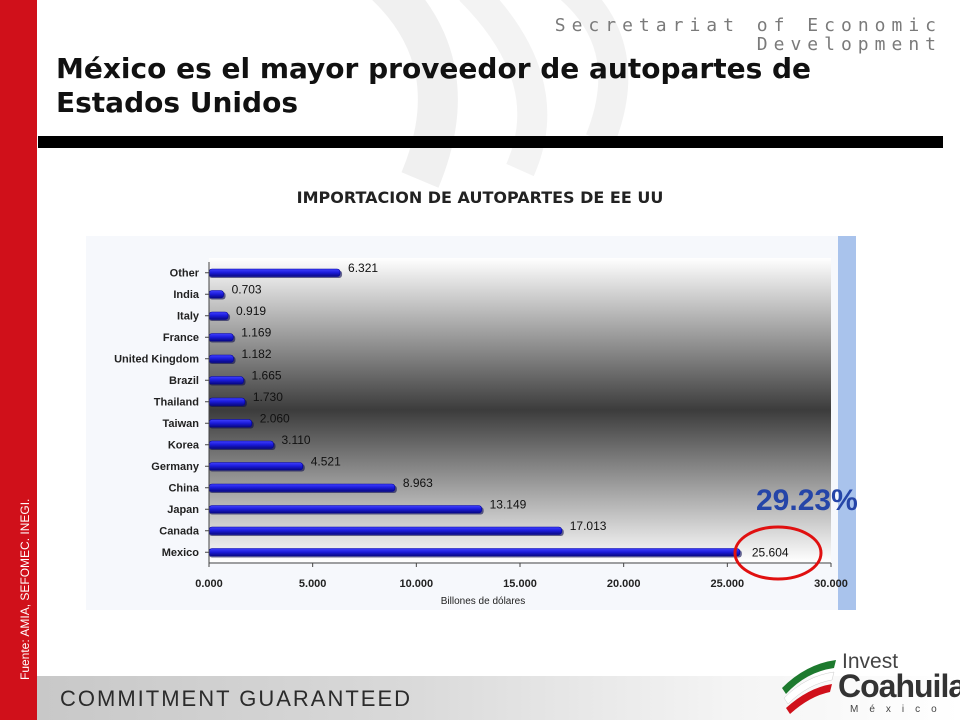  What do you see at coordinates (181, 424) in the screenshot?
I see `category-label: Taiwan` at bounding box center [181, 424].